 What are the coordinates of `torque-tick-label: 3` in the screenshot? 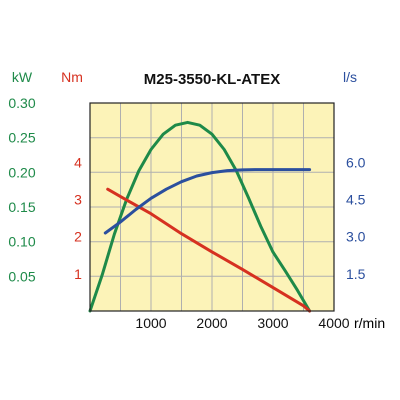 It's located at (78, 200).